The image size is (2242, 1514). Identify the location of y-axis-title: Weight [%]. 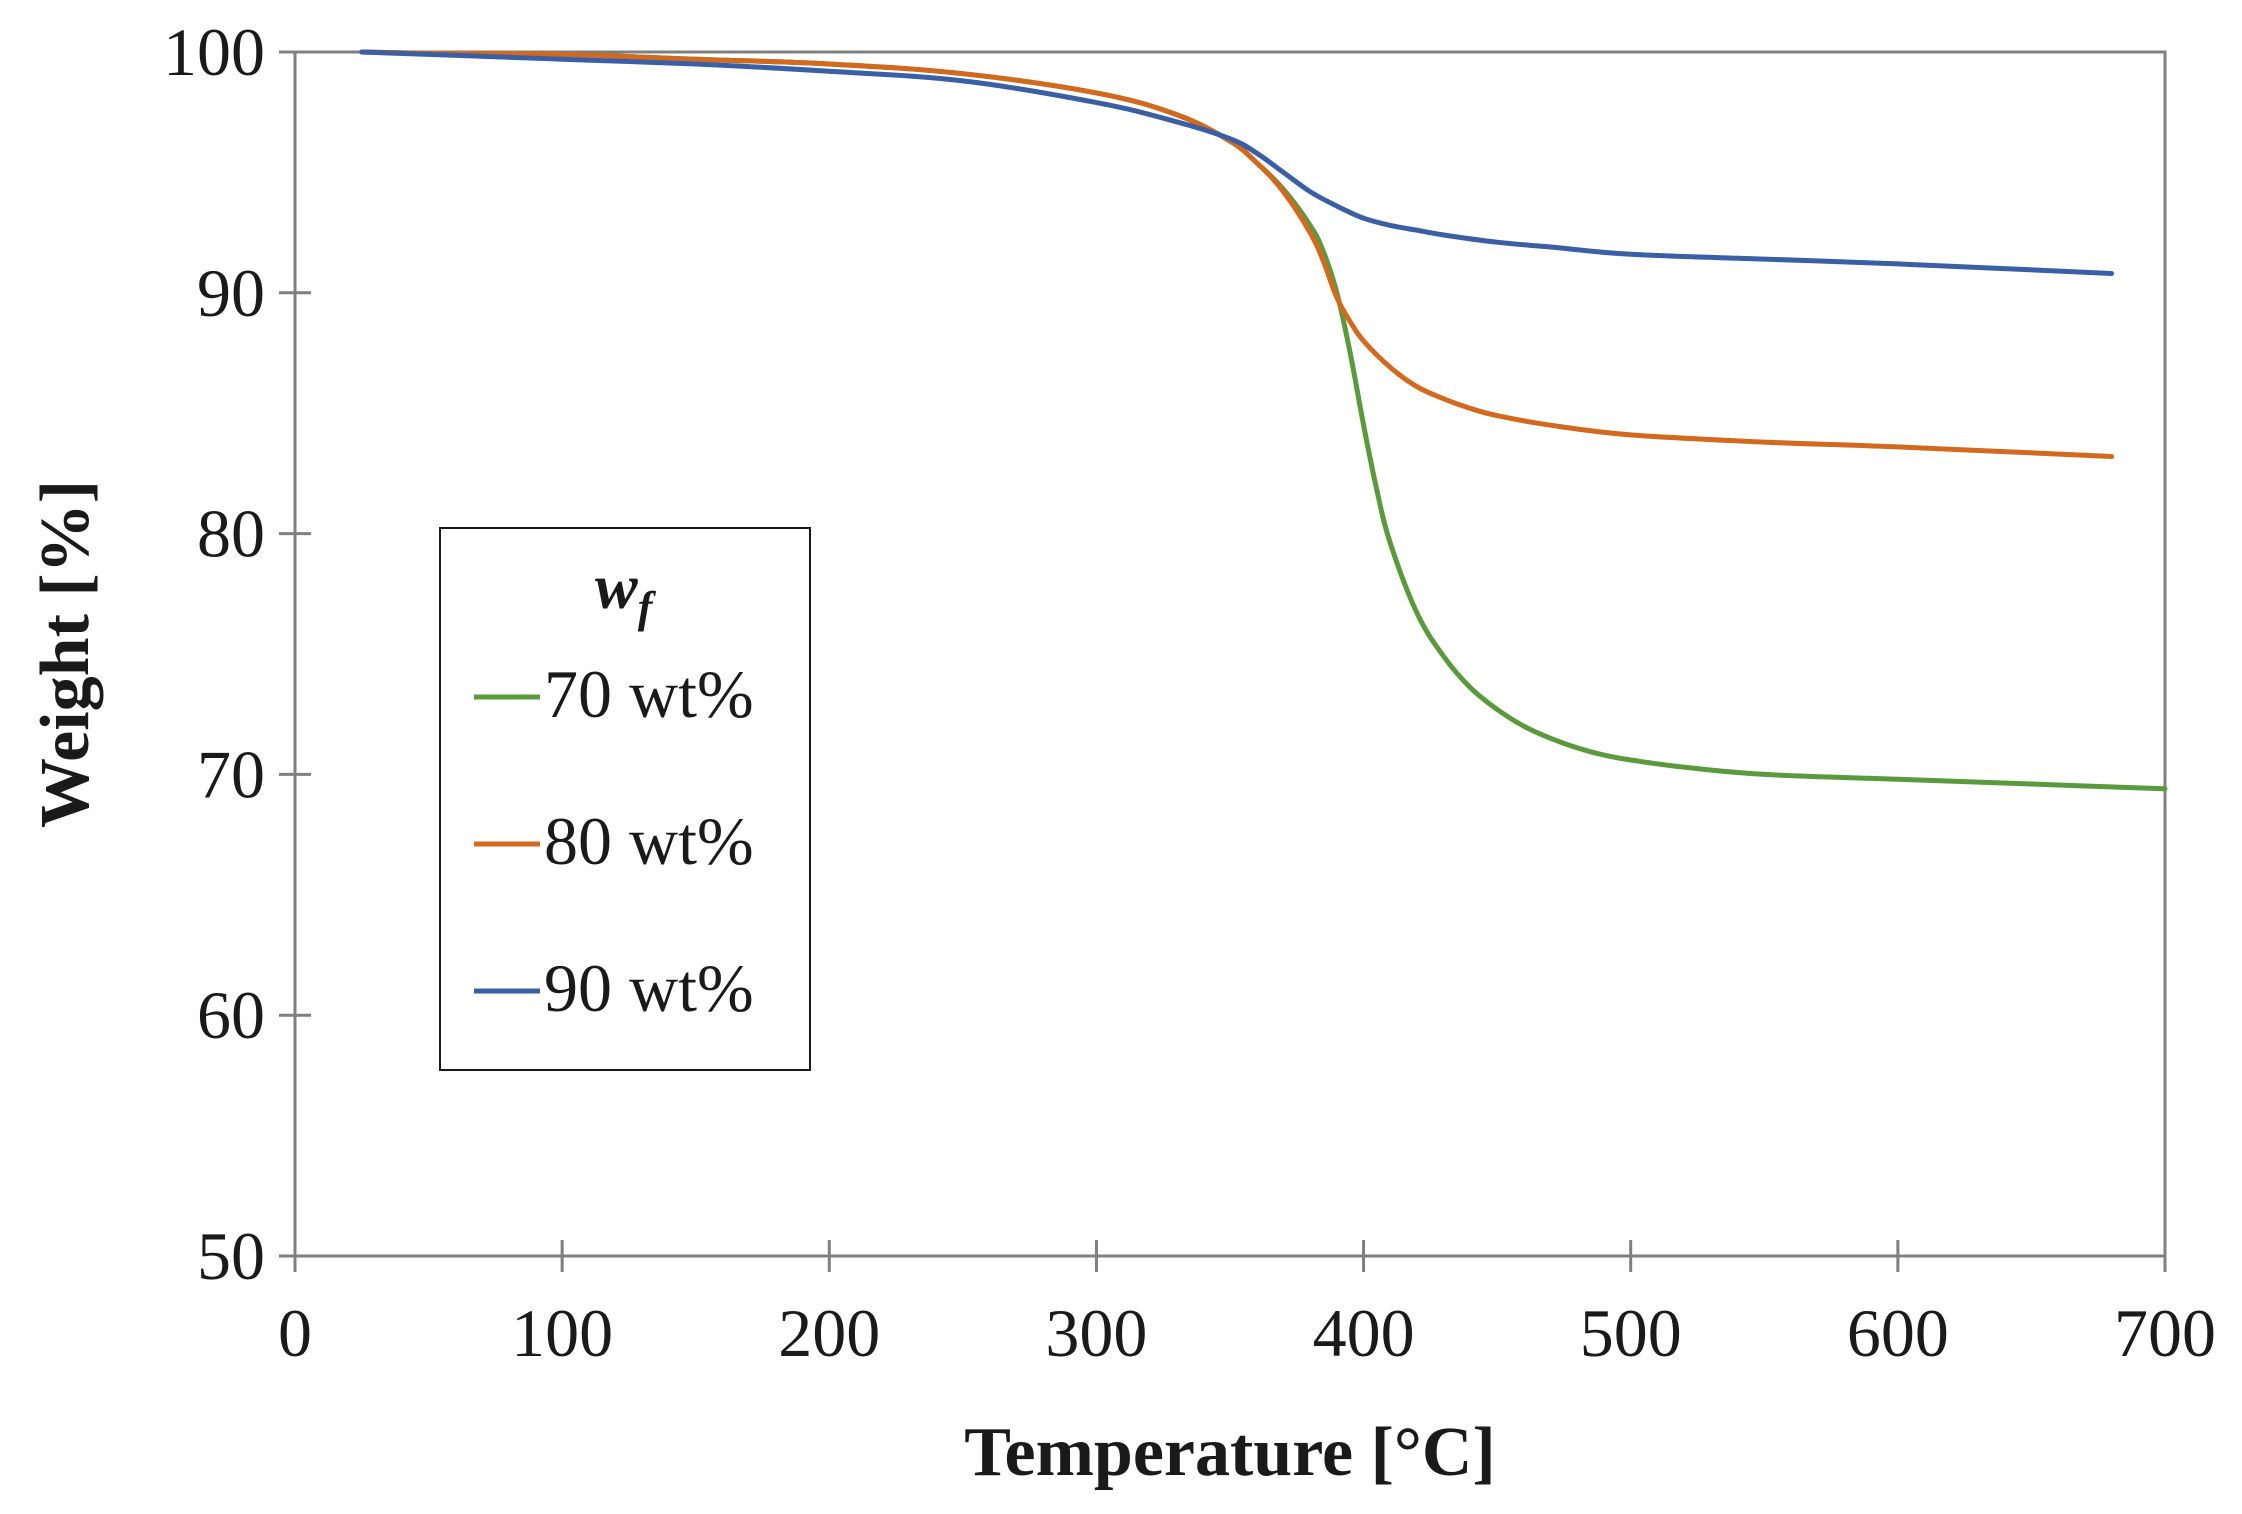
(65, 654).